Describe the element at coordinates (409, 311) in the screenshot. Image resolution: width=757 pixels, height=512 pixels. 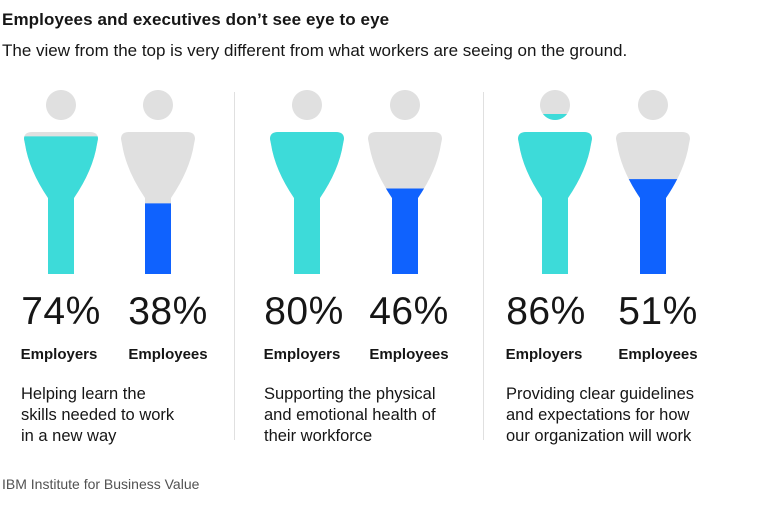
I see `percent-label: 46%` at that location.